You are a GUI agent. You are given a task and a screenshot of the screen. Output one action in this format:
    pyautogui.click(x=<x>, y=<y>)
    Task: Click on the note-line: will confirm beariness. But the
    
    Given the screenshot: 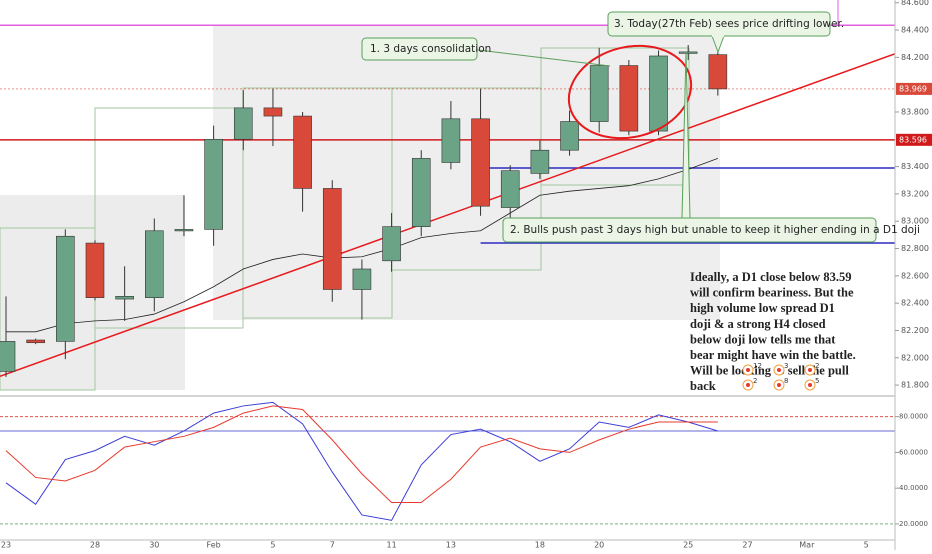 What is the action you would take?
    pyautogui.click(x=772, y=293)
    